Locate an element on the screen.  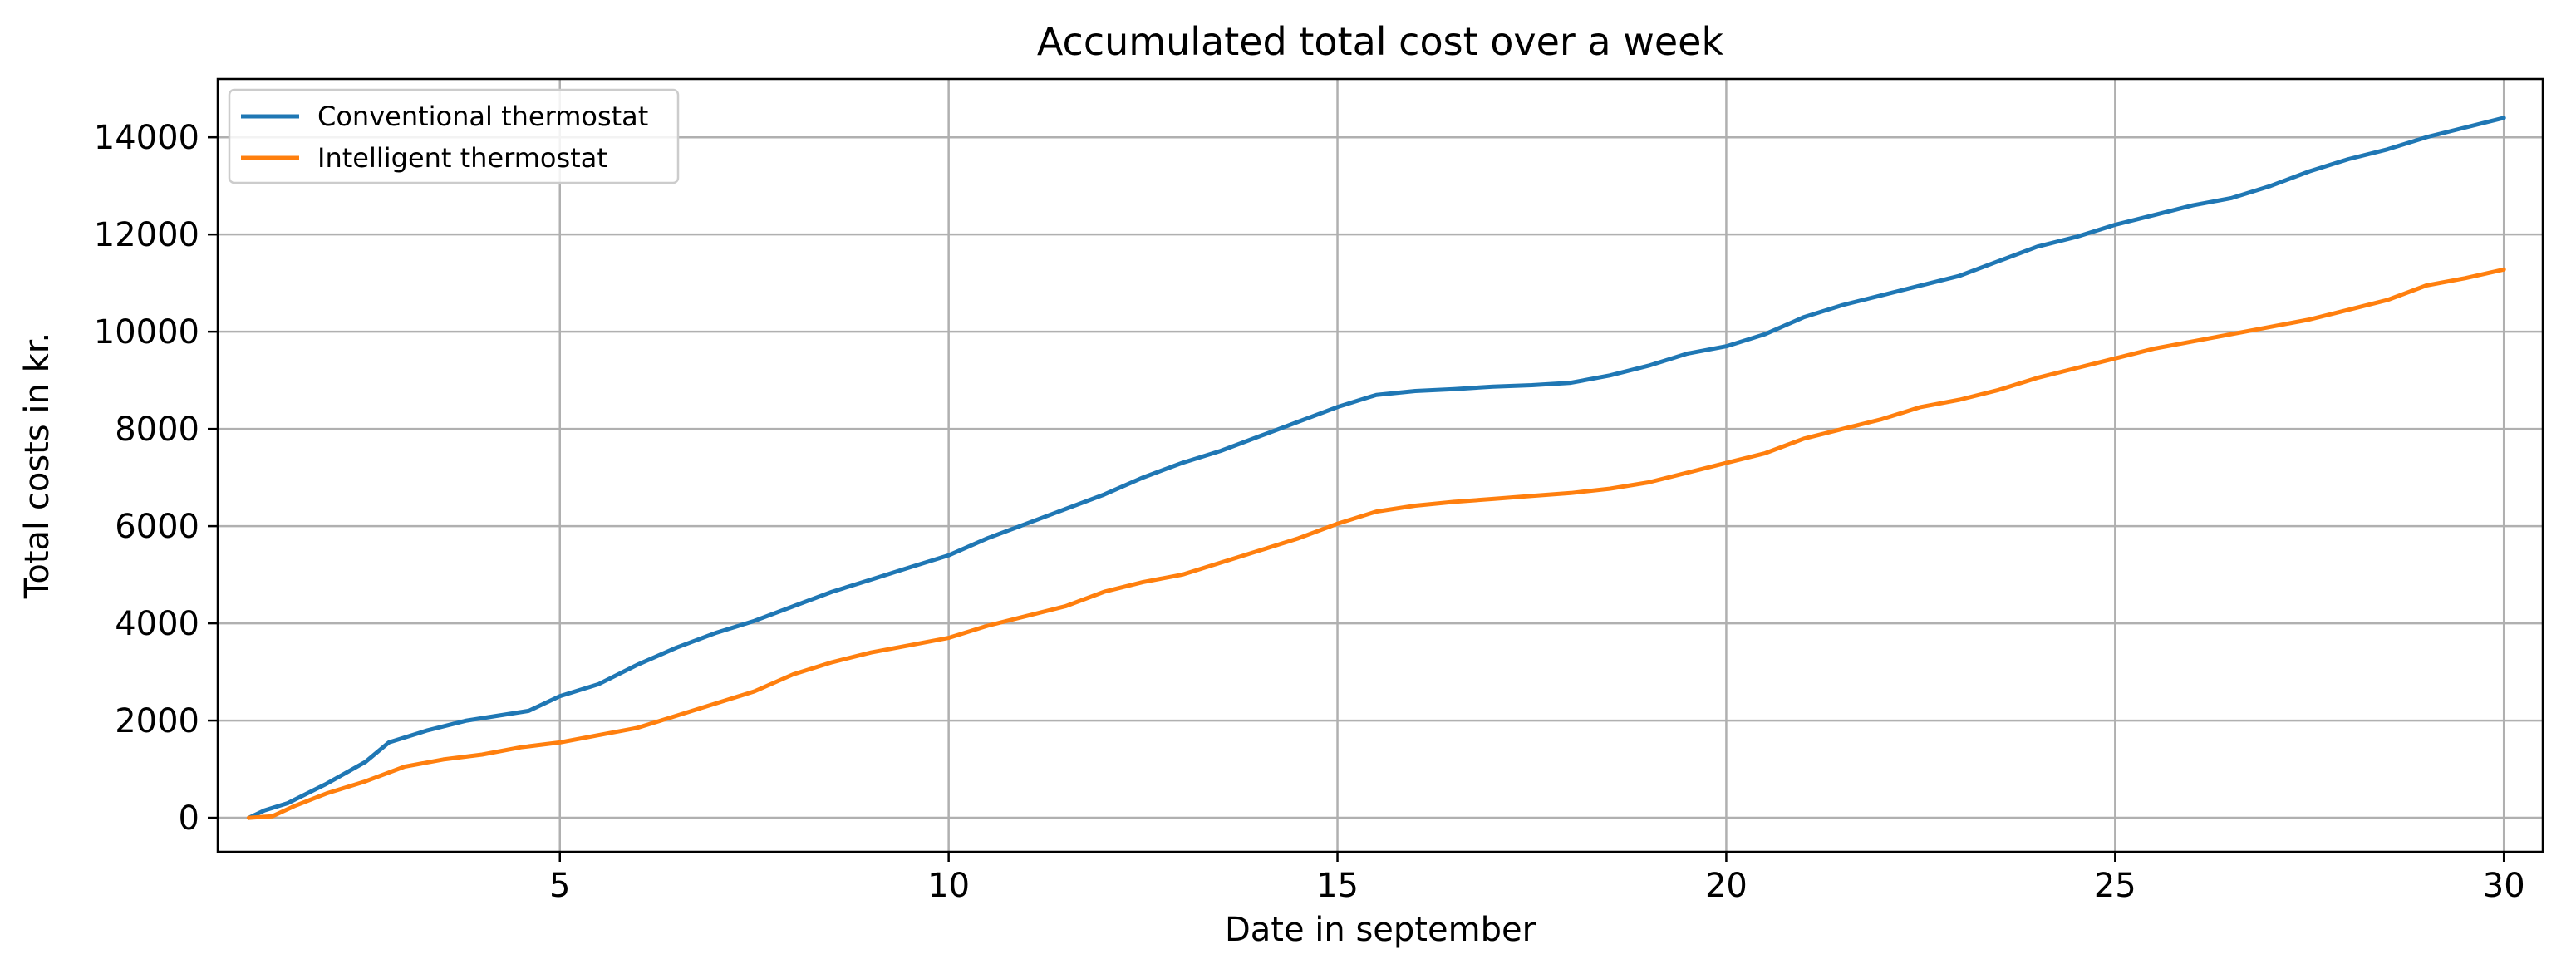
y-tick-label: 6000 is located at coordinates (157, 527).